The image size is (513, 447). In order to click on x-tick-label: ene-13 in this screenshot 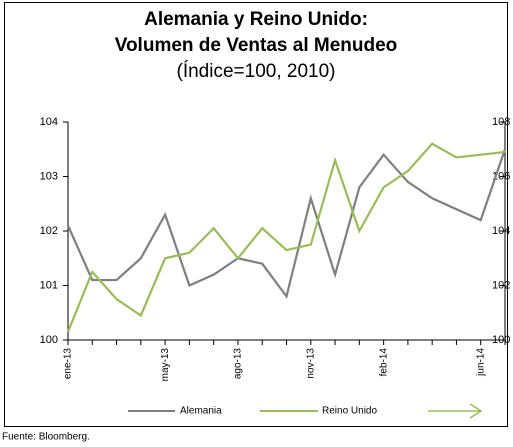, I will do `click(68, 364)`.